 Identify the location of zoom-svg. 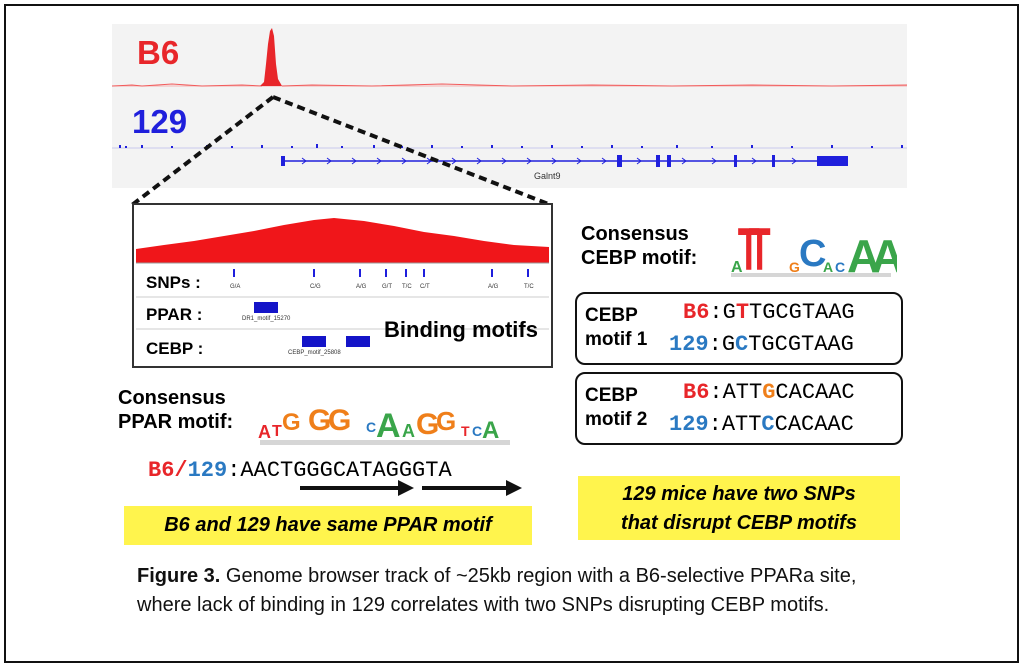
(342, 282).